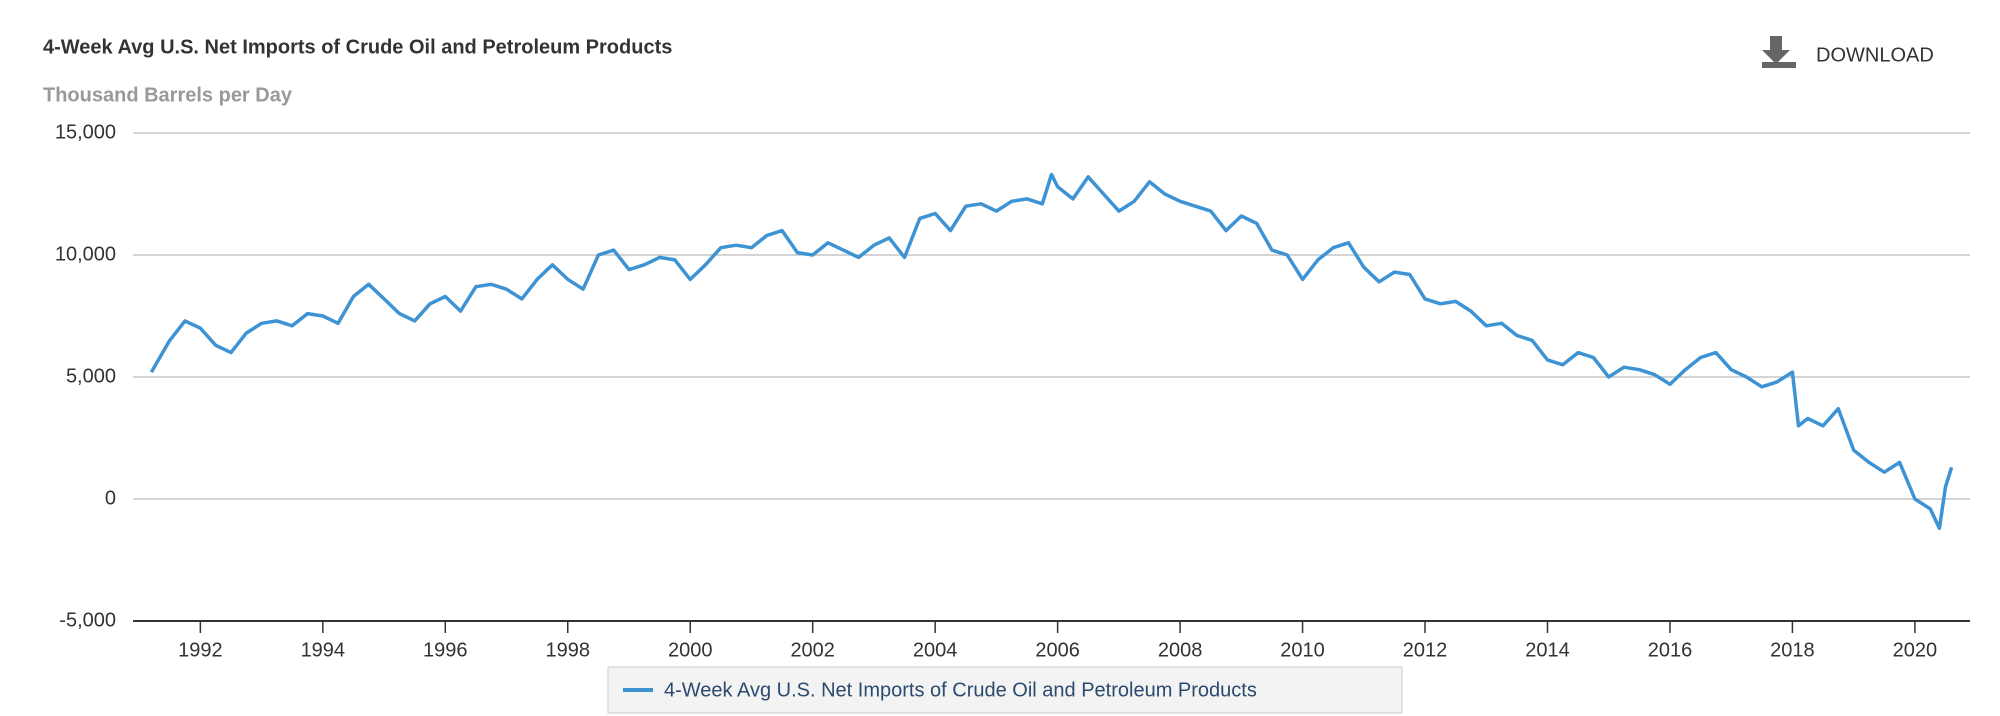  Describe the element at coordinates (445, 650) in the screenshot. I see `x-tick-label: 1996` at that location.